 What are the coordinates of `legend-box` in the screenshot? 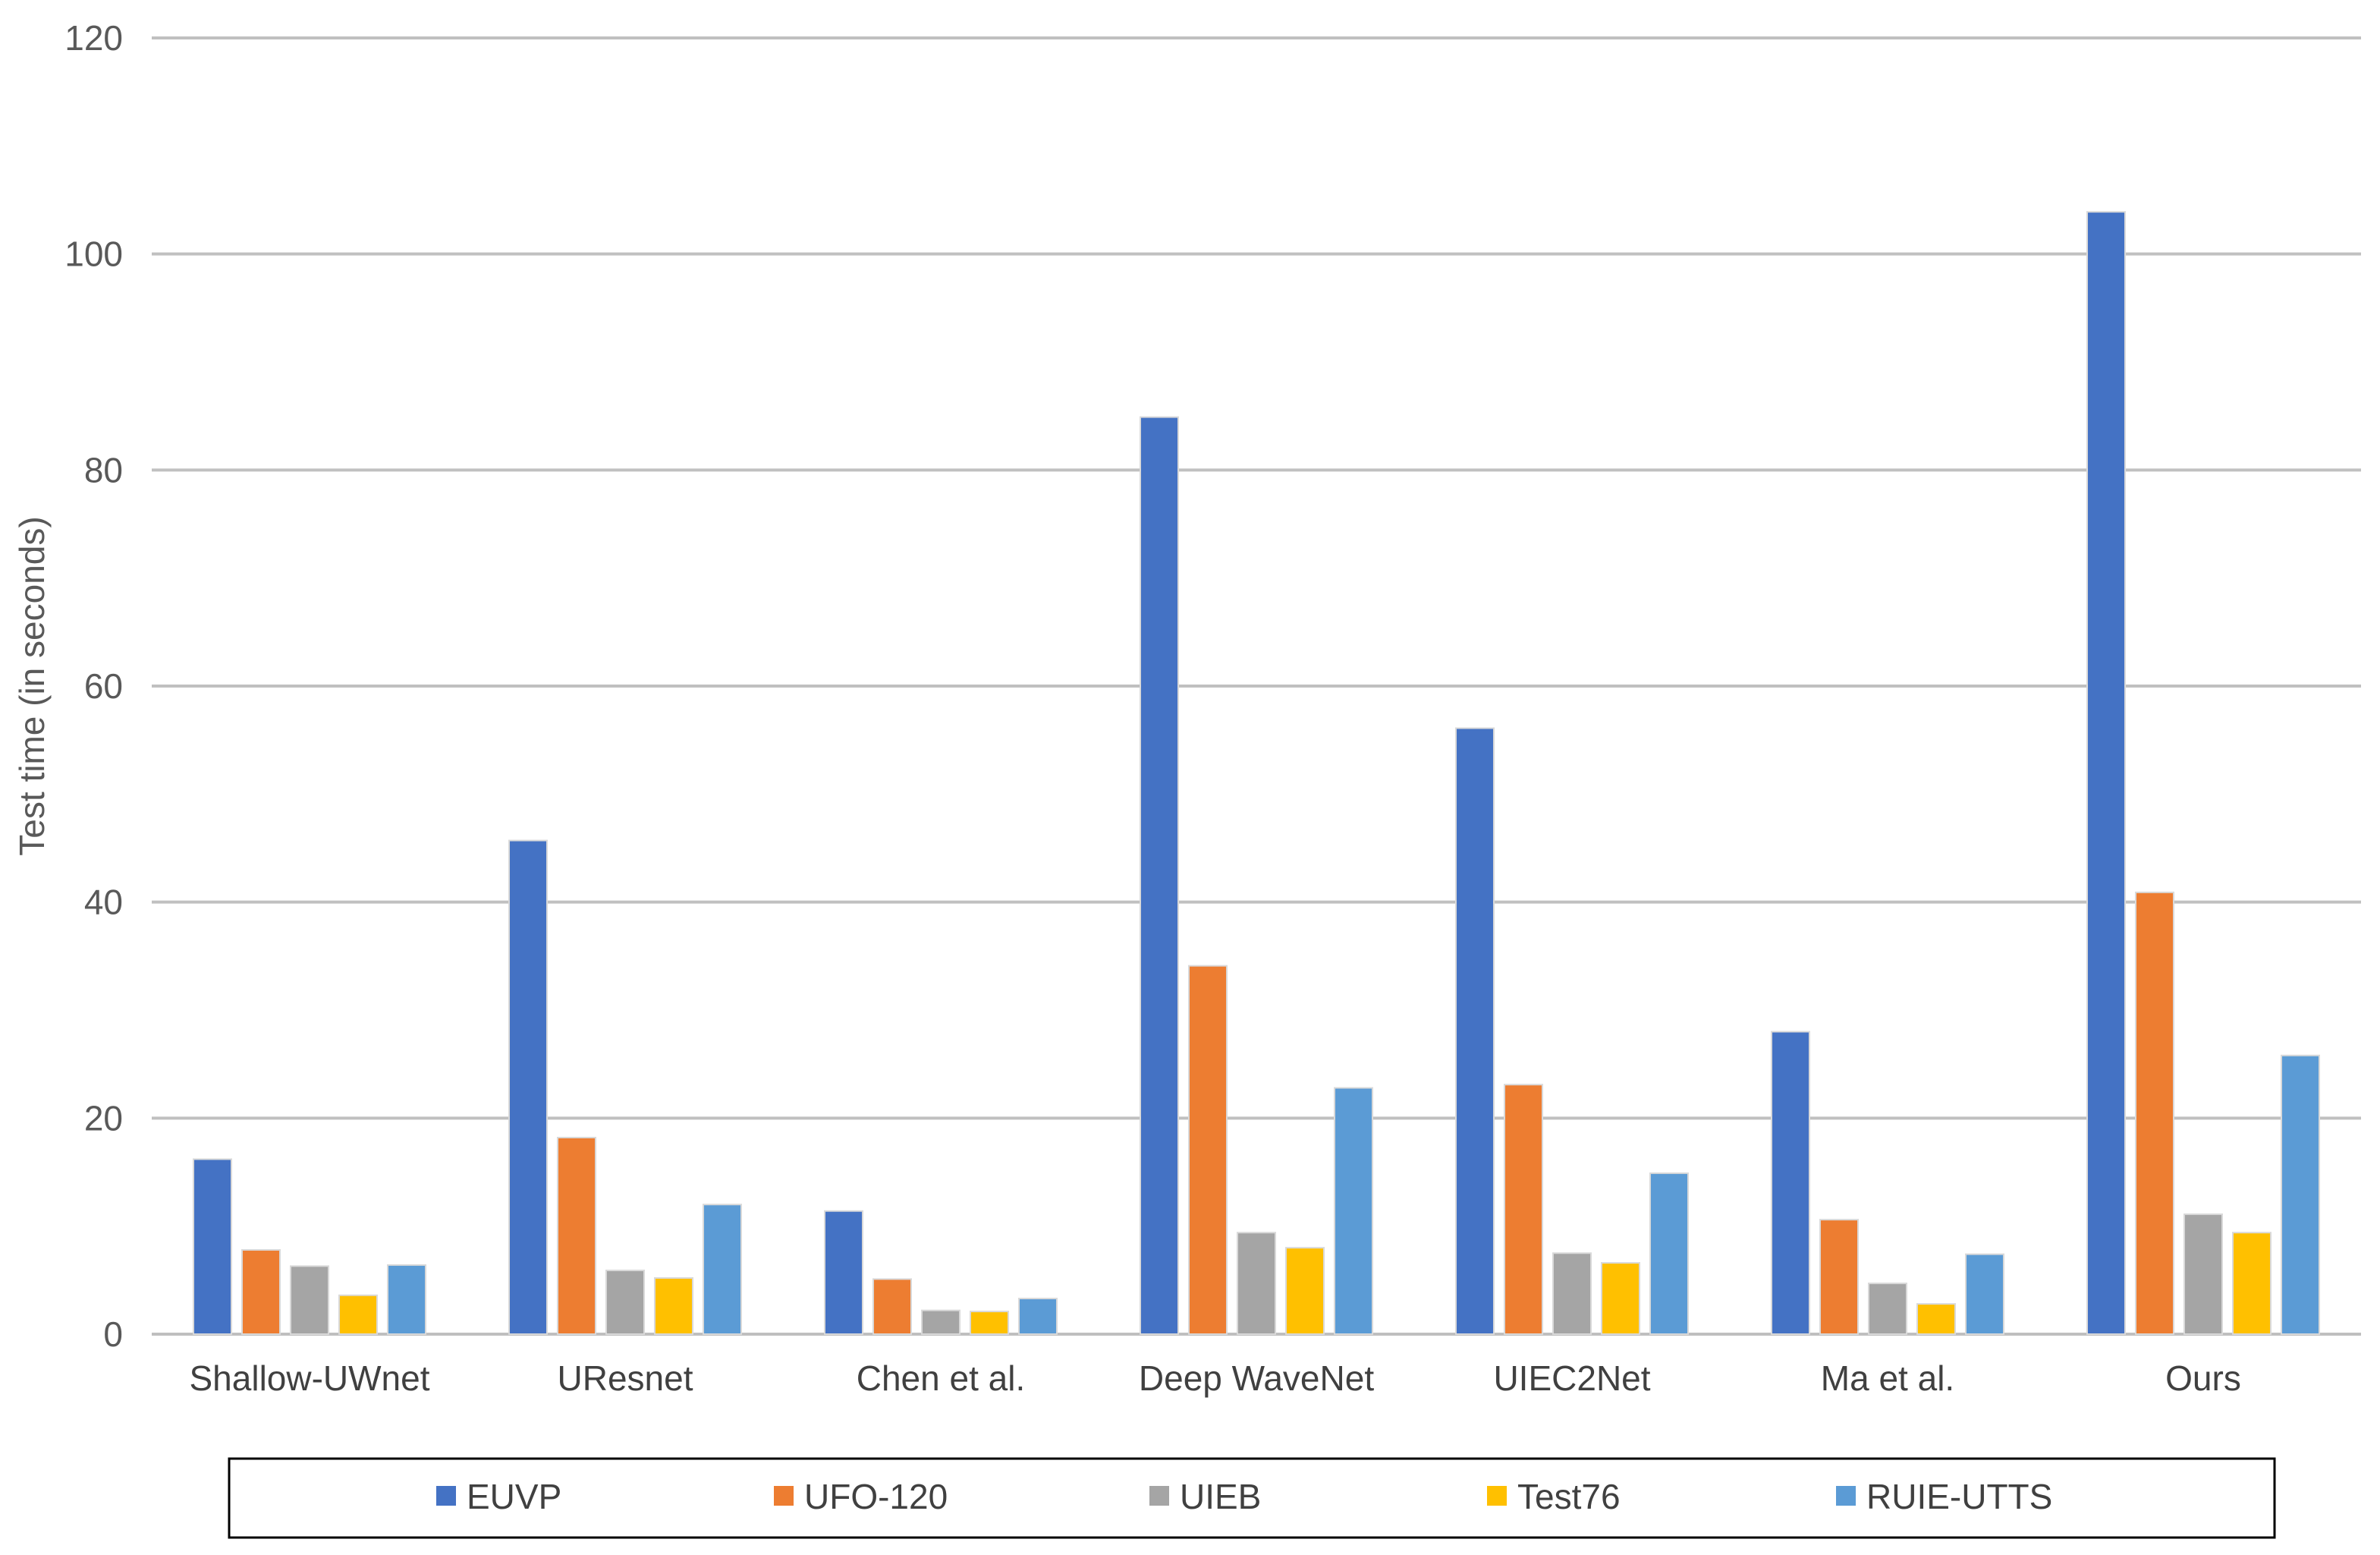 It's located at (1252, 1498).